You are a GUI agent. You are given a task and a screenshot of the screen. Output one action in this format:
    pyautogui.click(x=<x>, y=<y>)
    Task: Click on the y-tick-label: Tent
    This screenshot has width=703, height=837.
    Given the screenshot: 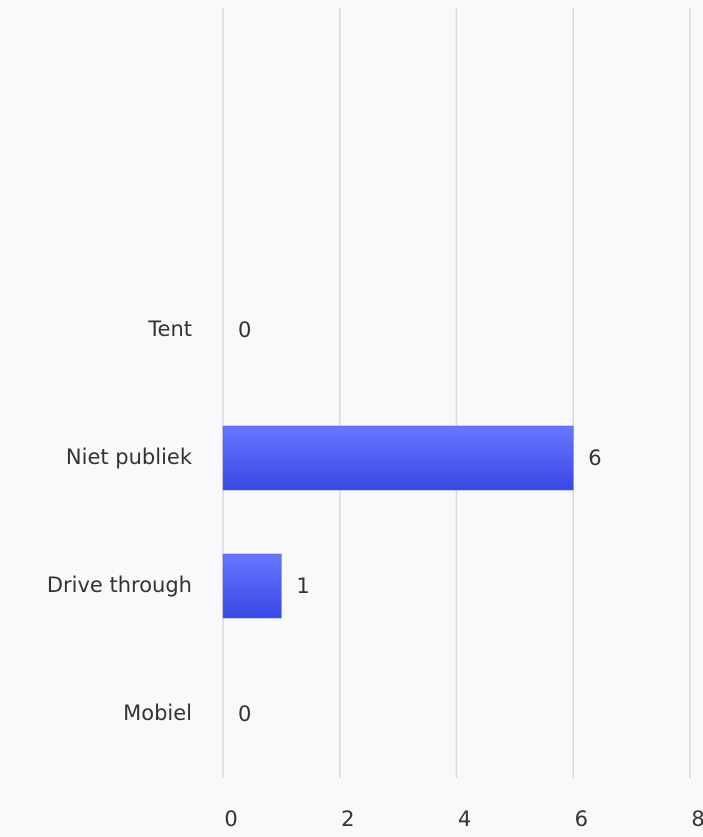 What is the action you would take?
    pyautogui.click(x=169, y=329)
    